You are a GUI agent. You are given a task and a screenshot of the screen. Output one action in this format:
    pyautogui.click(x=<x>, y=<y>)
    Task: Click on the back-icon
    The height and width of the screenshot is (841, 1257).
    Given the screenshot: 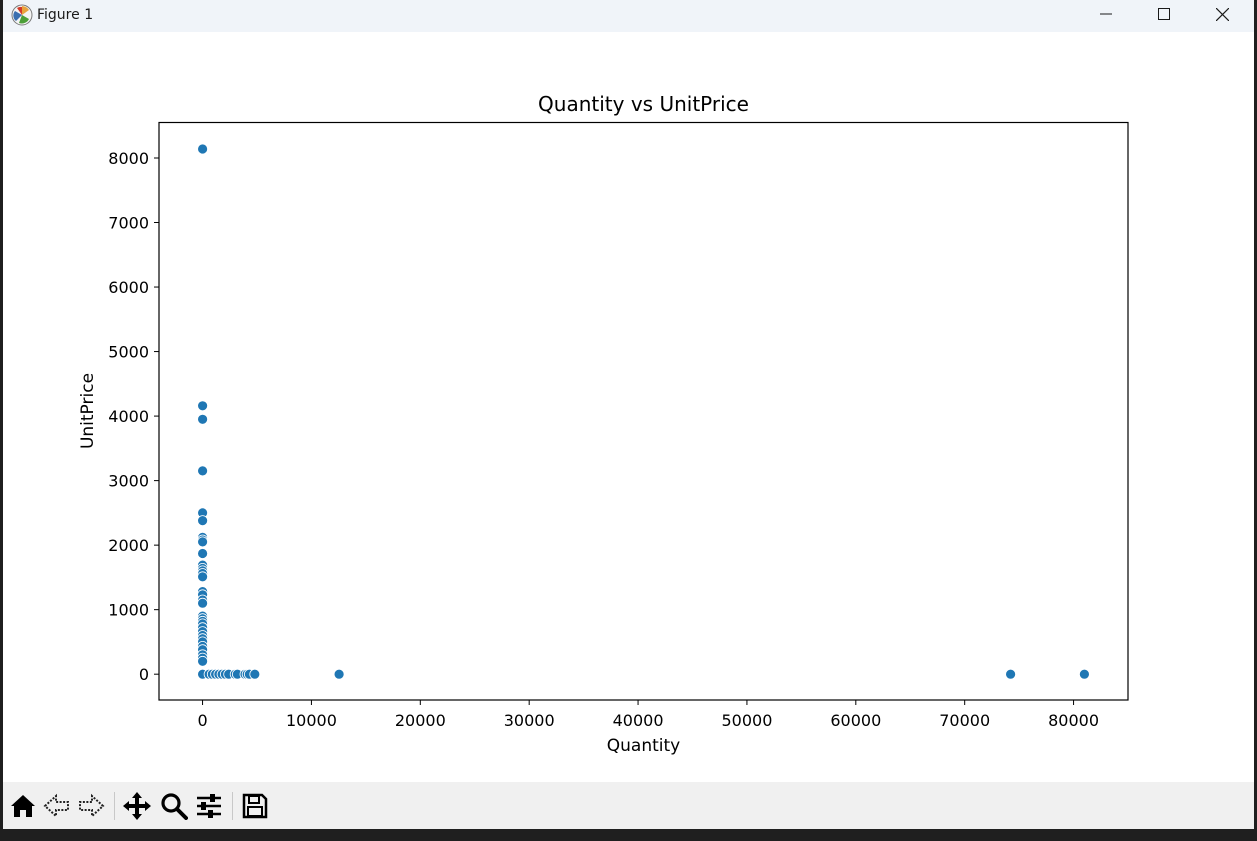 What is the action you would take?
    pyautogui.click(x=56, y=806)
    